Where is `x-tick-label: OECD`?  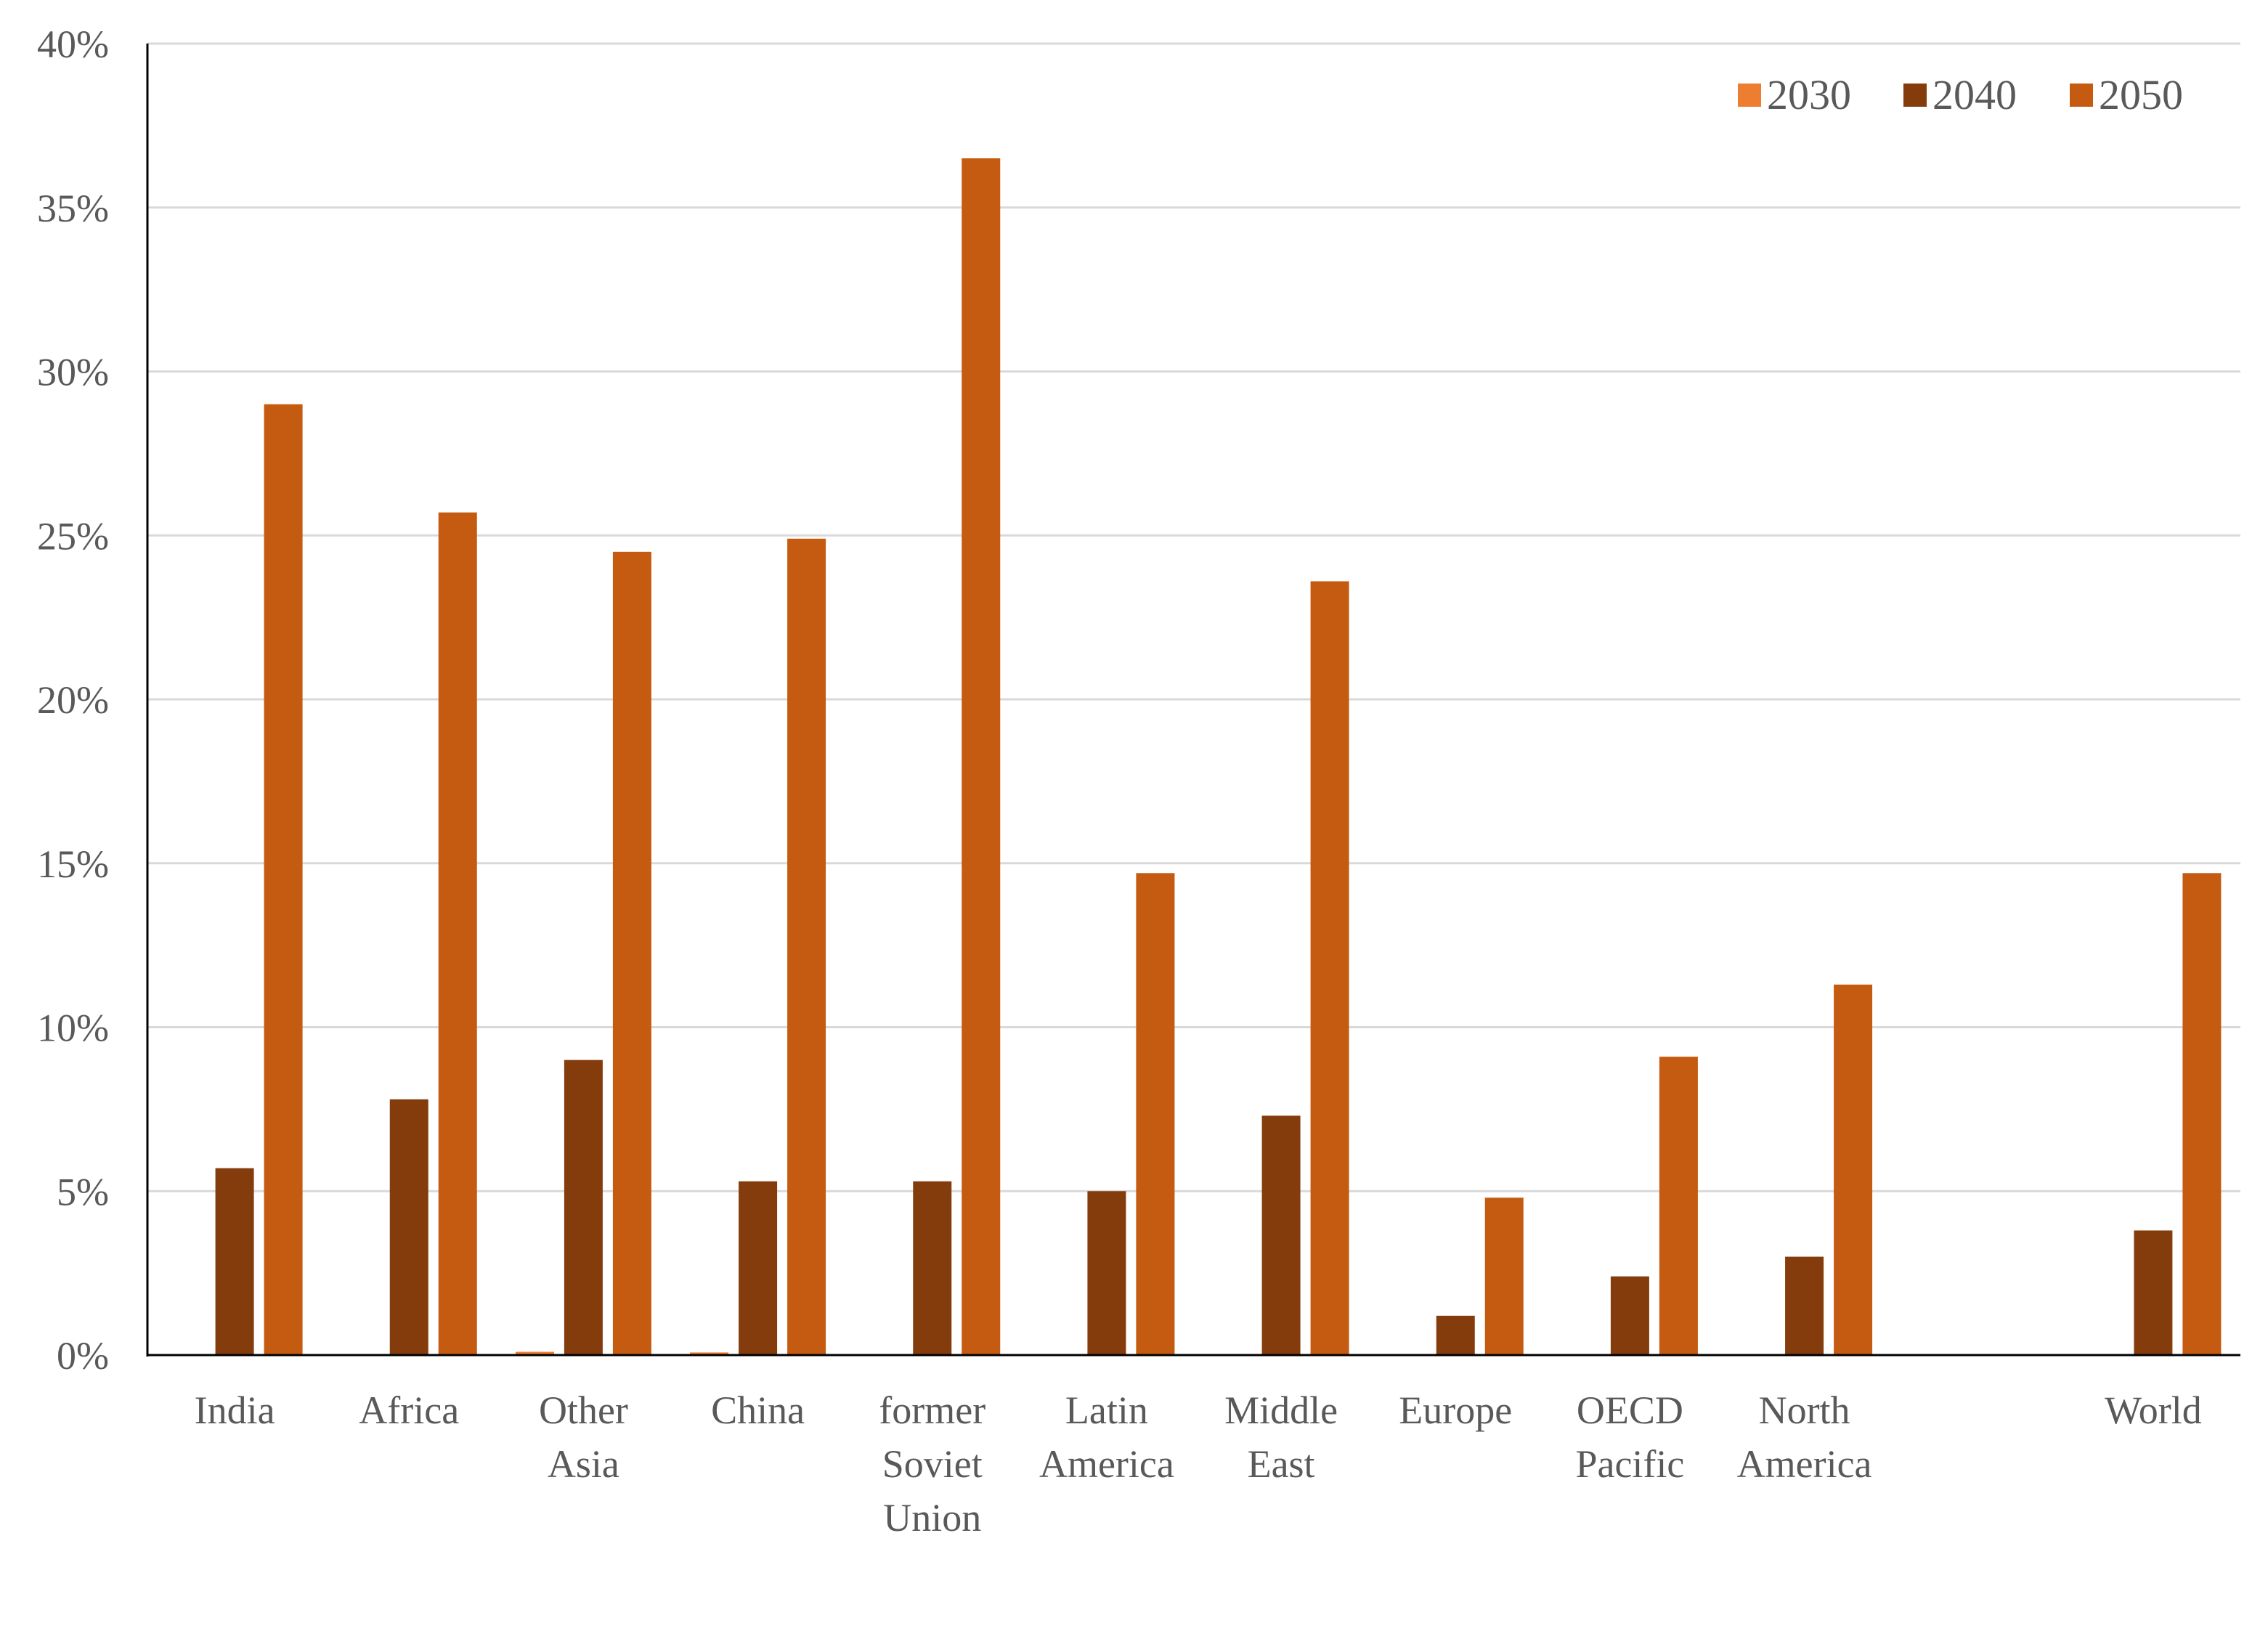
x-tick-label: OECD is located at coordinates (1630, 1410).